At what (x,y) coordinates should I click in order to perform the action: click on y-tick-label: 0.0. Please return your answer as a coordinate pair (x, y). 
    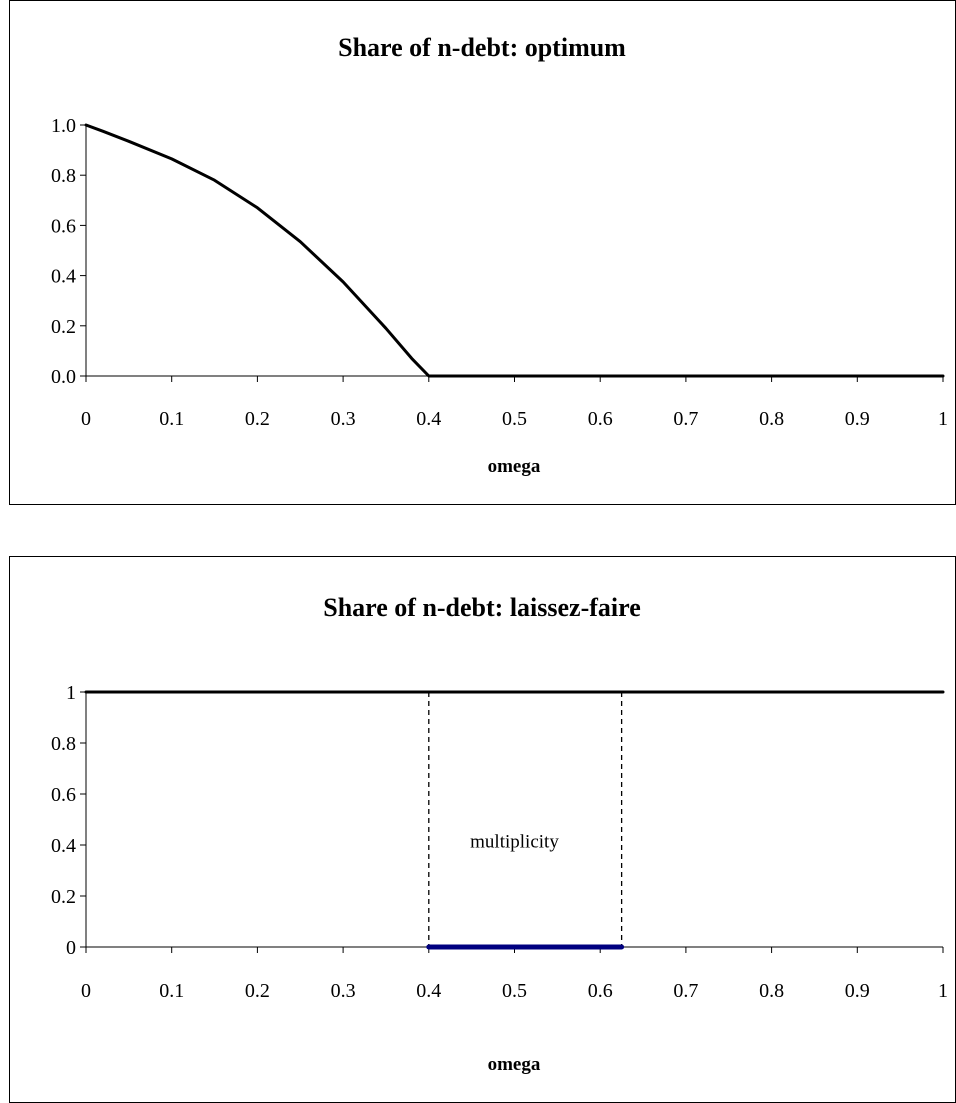
    Looking at the image, I should click on (63, 377).